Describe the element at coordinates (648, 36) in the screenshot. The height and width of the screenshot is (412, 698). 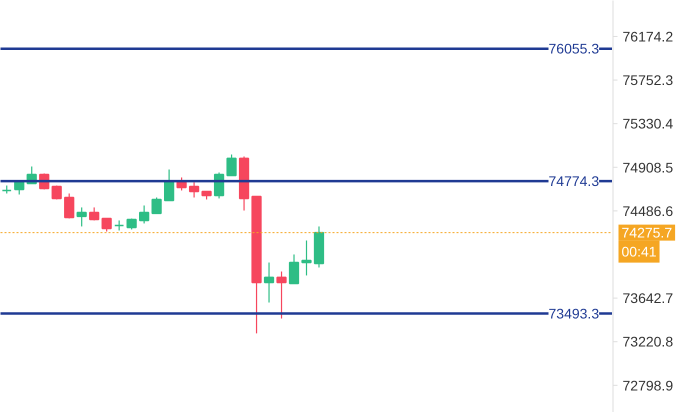
I see `y-tick-label: 76174.2` at that location.